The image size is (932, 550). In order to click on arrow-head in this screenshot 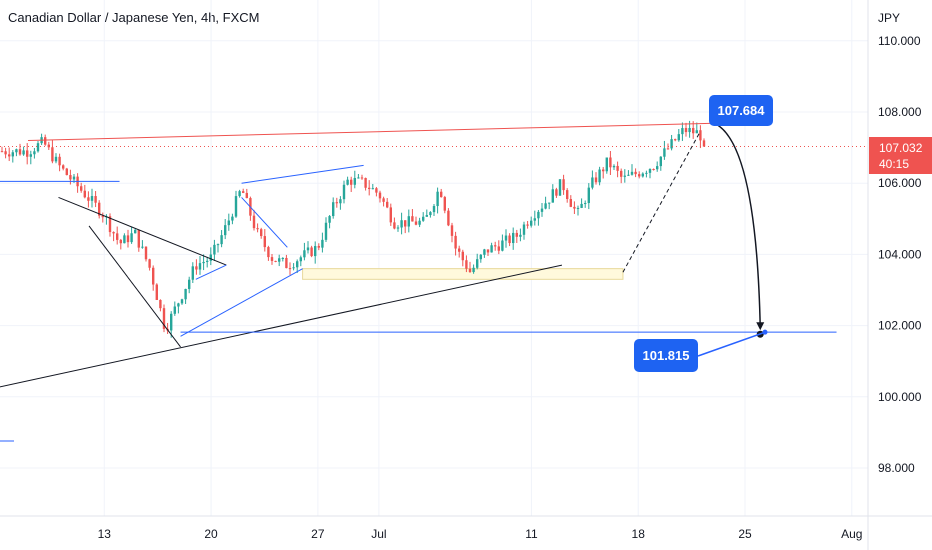, I will do `click(760, 326)`.